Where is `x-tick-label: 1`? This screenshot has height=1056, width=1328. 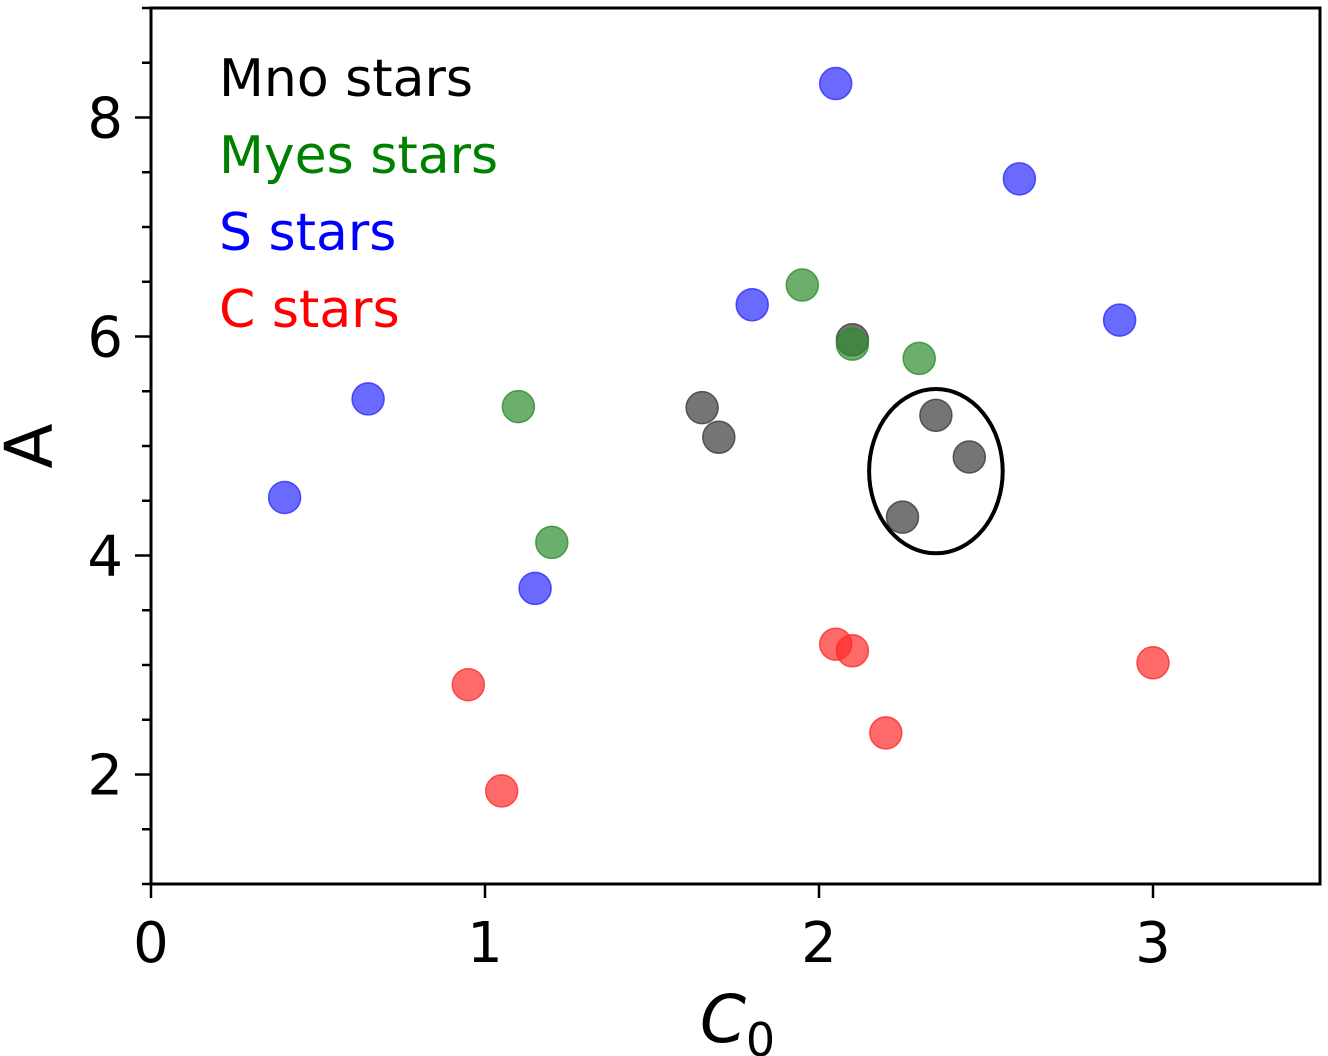 x-tick-label: 1 is located at coordinates (485, 943).